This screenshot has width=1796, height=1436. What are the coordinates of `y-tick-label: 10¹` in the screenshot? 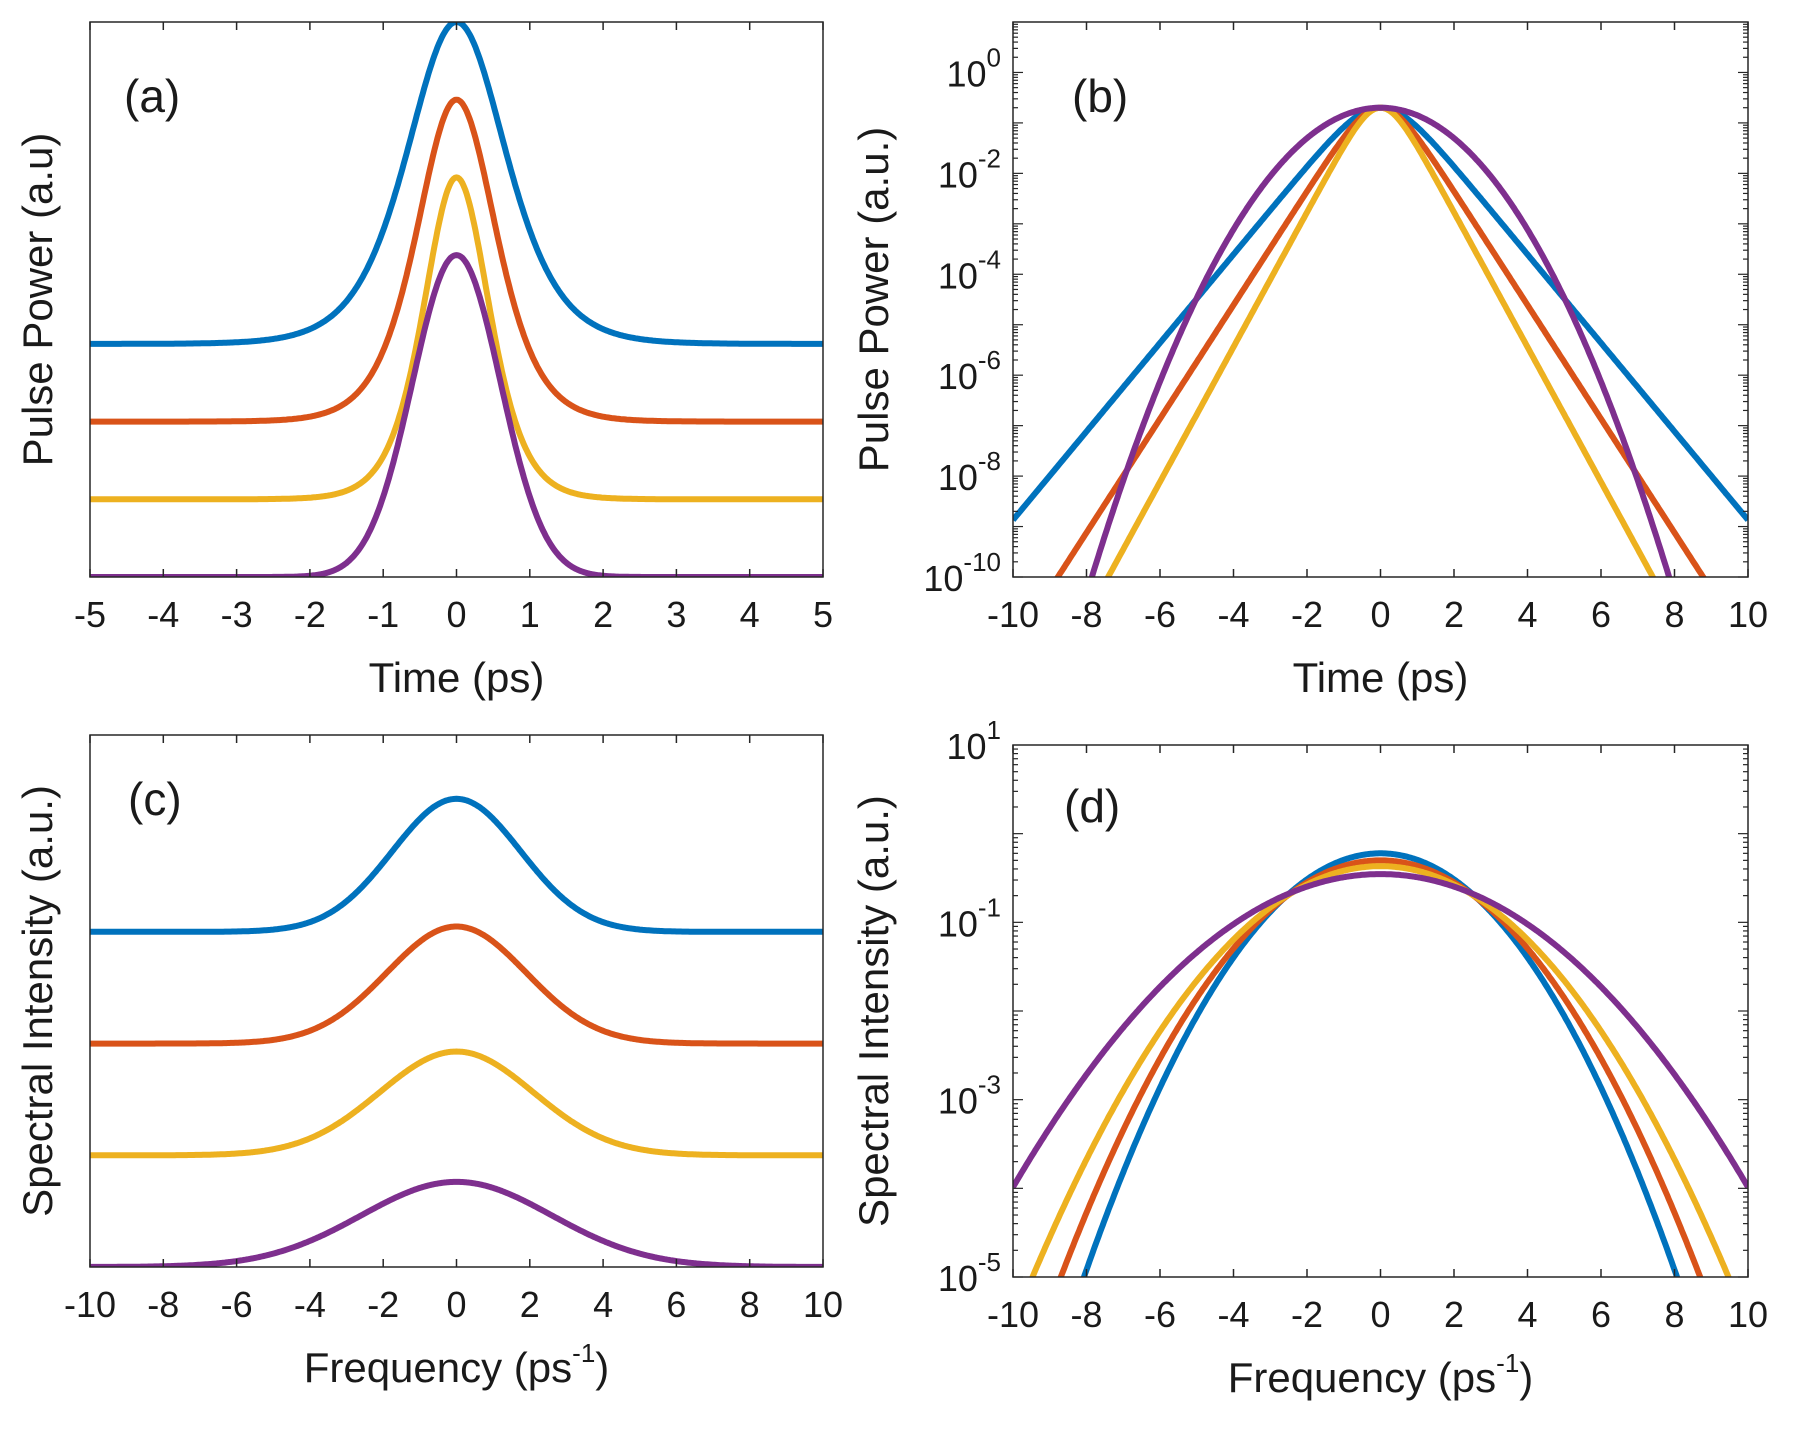 It's located at (973, 741).